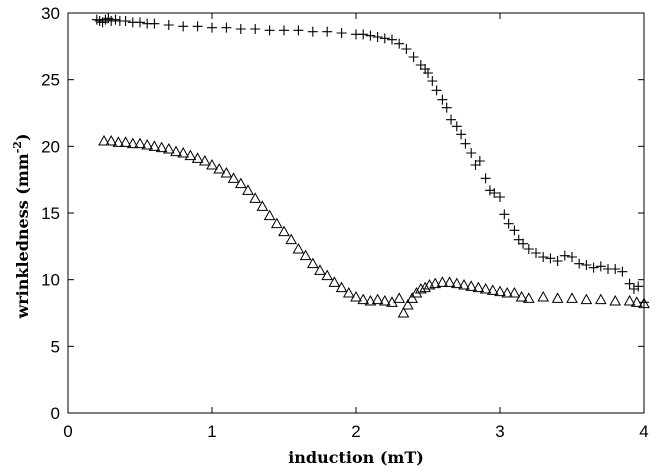 Image resolution: width=660 pixels, height=472 pixels. What do you see at coordinates (50, 13) in the screenshot?
I see `y-tick-label: 30` at bounding box center [50, 13].